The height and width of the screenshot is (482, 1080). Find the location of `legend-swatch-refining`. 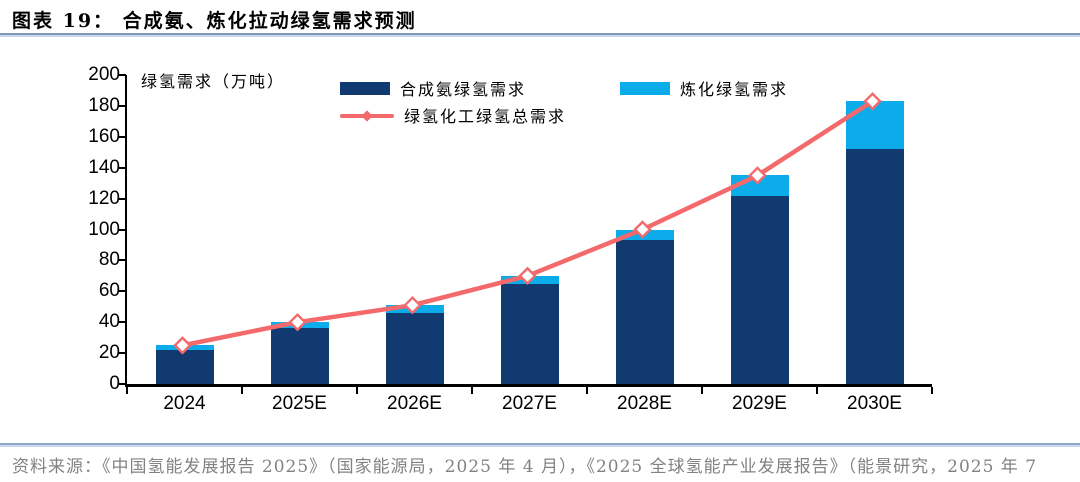

legend-swatch-refining is located at coordinates (645, 88).